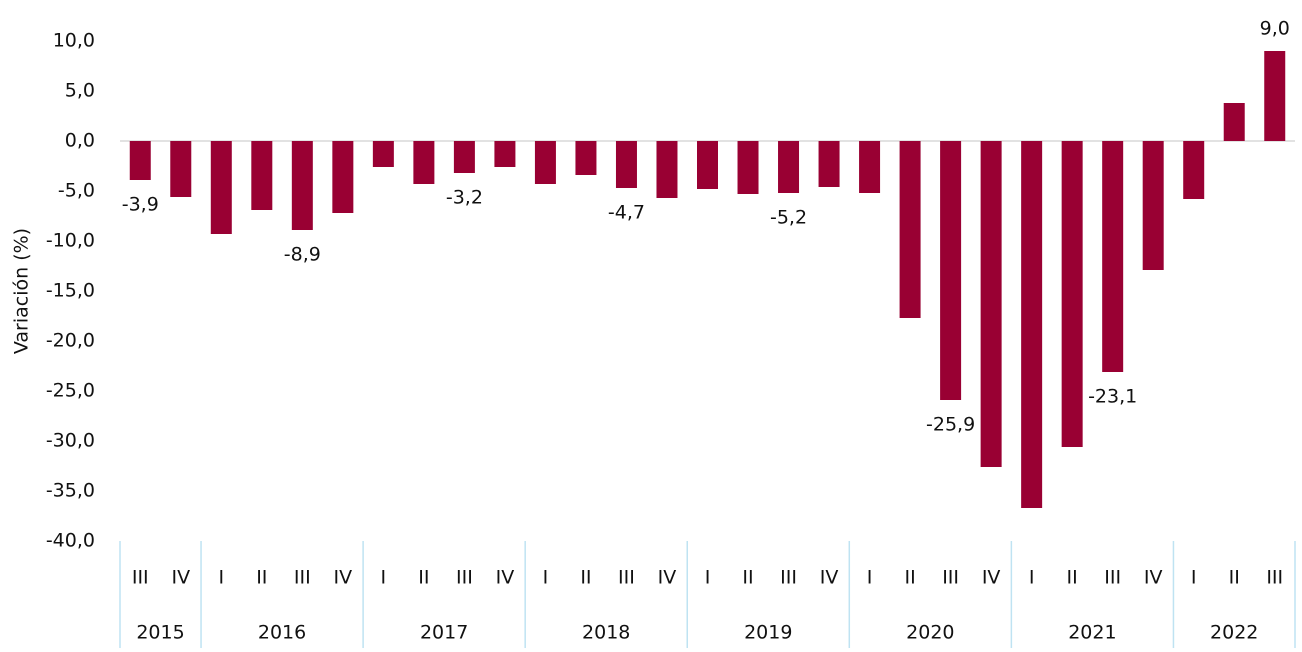 The height and width of the screenshot is (652, 1302). What do you see at coordinates (282, 633) in the screenshot?
I see `year-label: 2016` at bounding box center [282, 633].